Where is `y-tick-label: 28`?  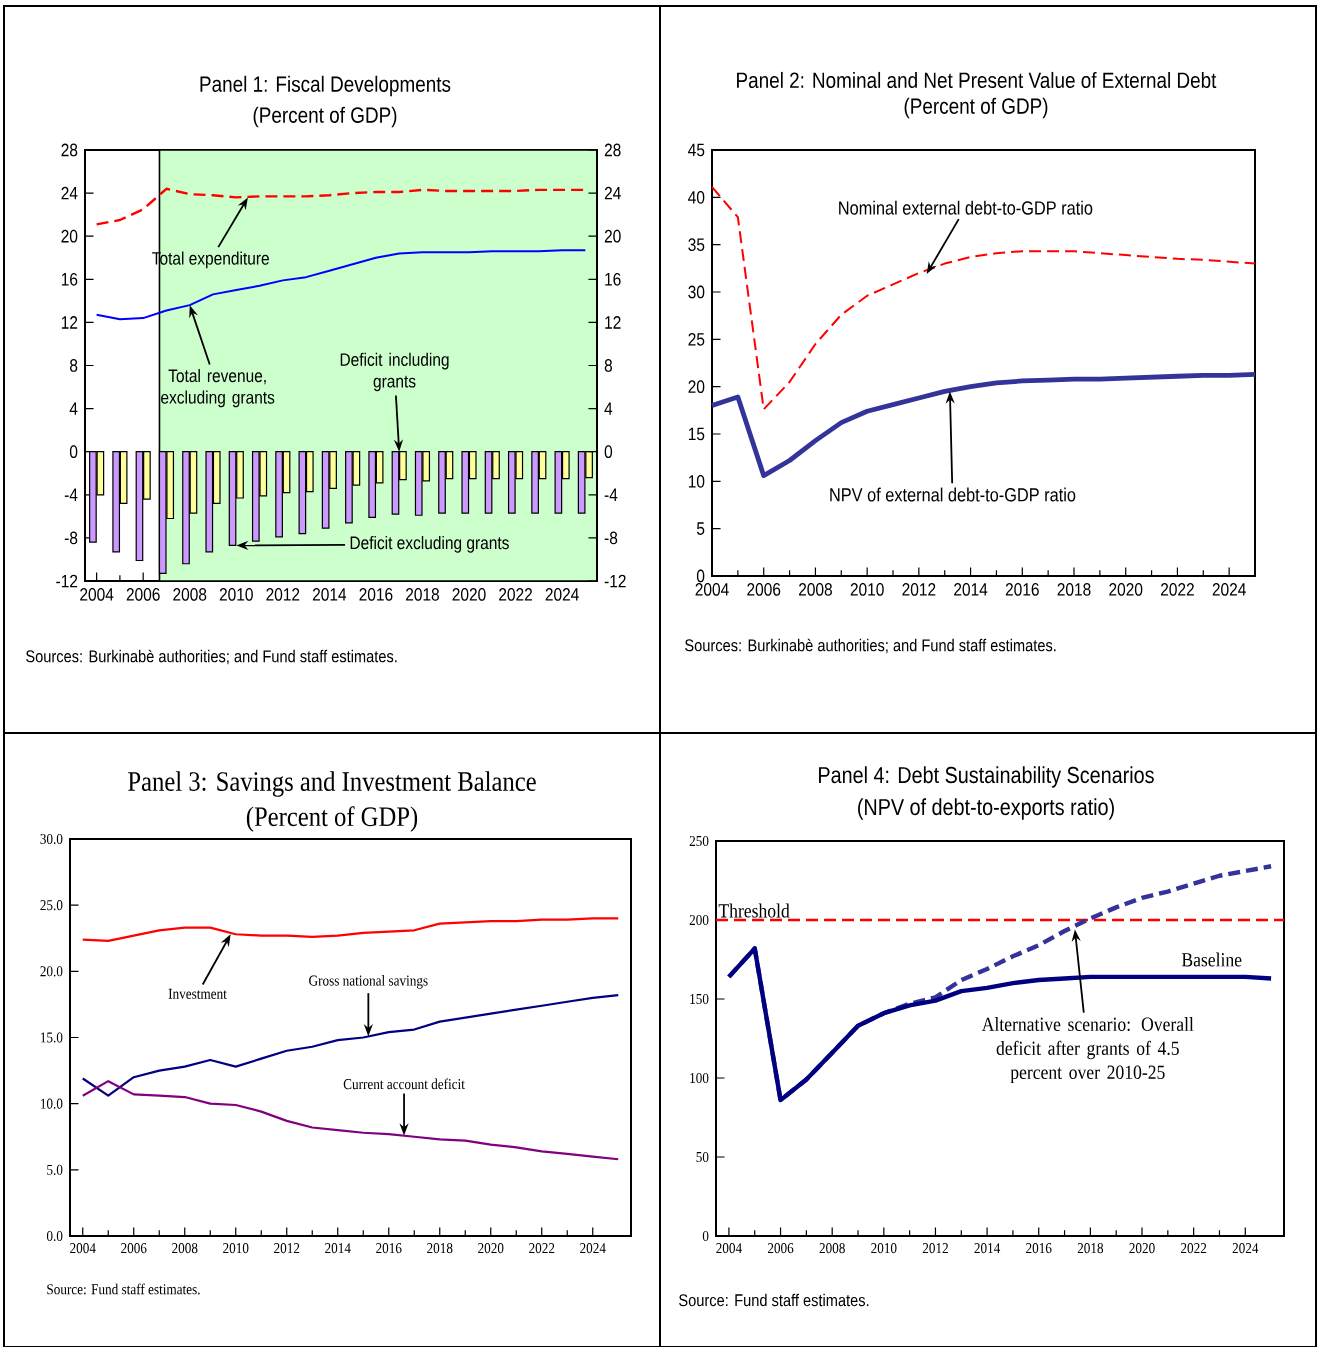 y-tick-label: 28 is located at coordinates (69, 150).